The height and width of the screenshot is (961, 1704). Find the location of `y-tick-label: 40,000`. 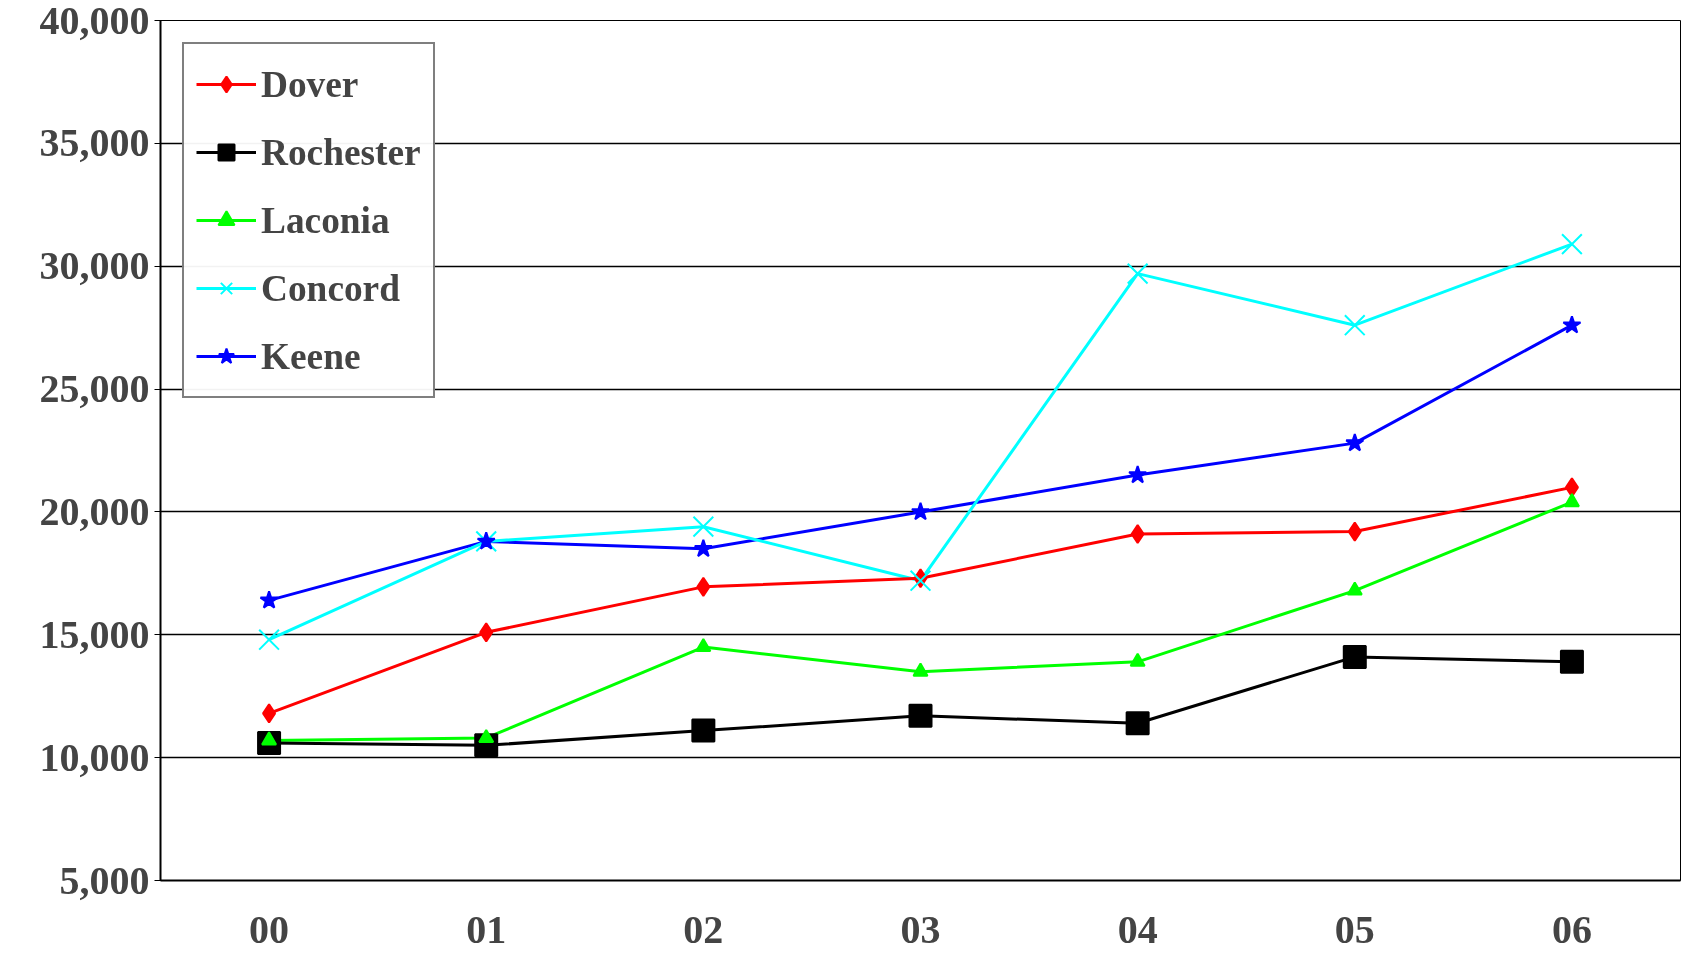

y-tick-label: 40,000 is located at coordinates (94, 21).